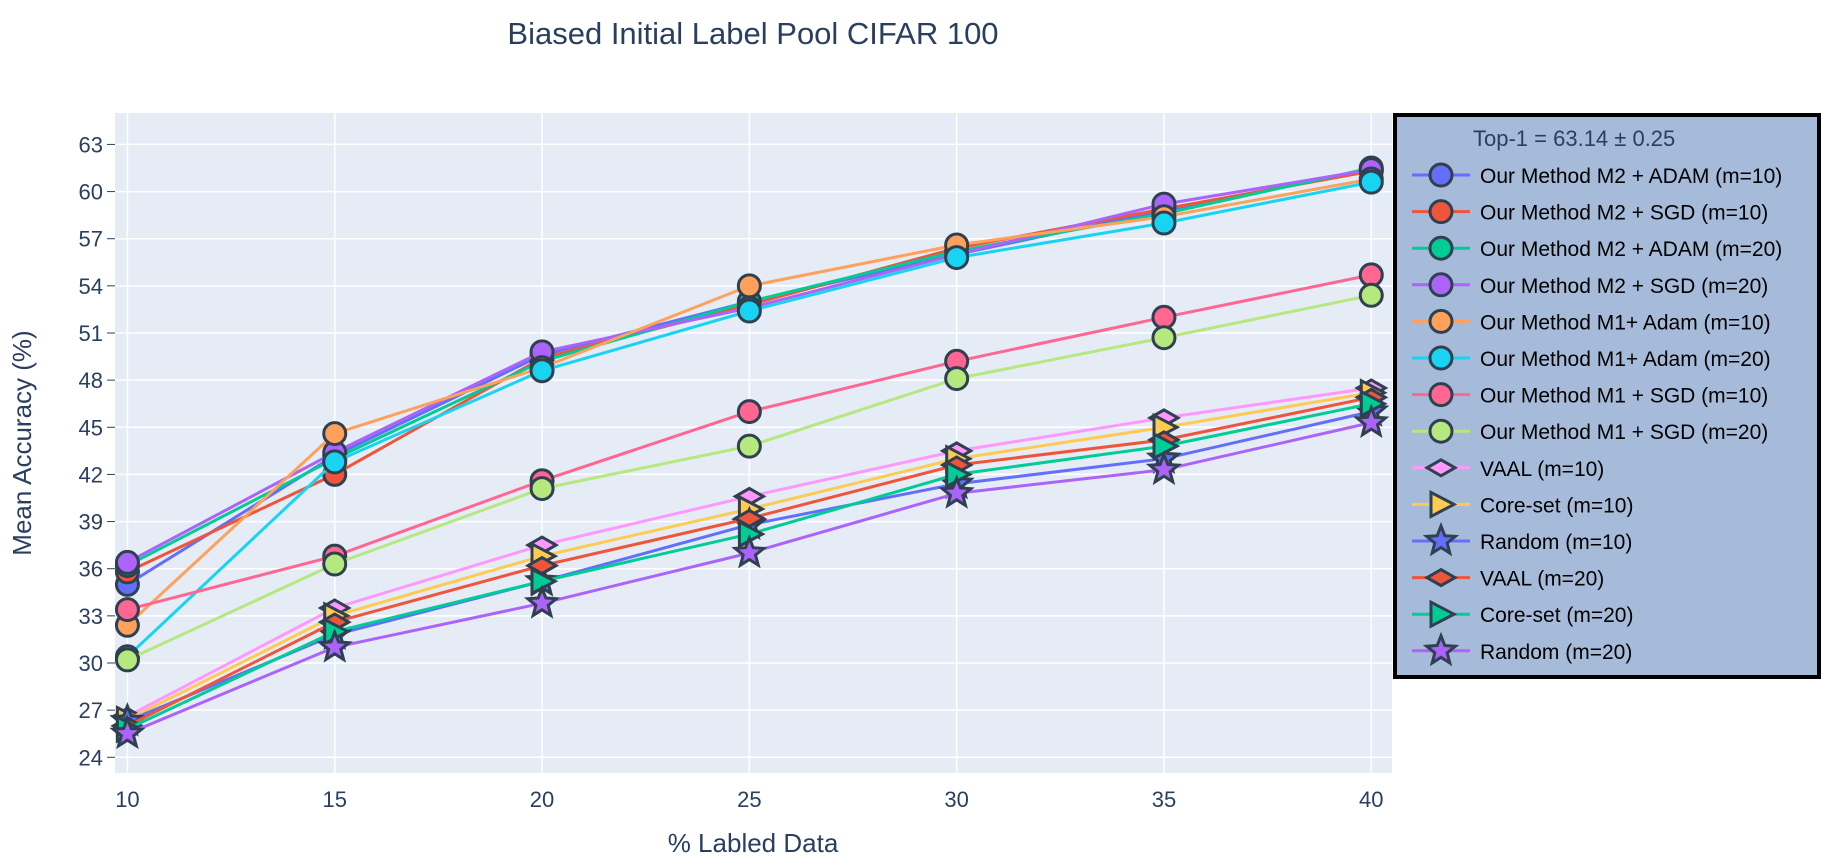  Describe the element at coordinates (1164, 799) in the screenshot. I see `x-tick-label: 35` at that location.